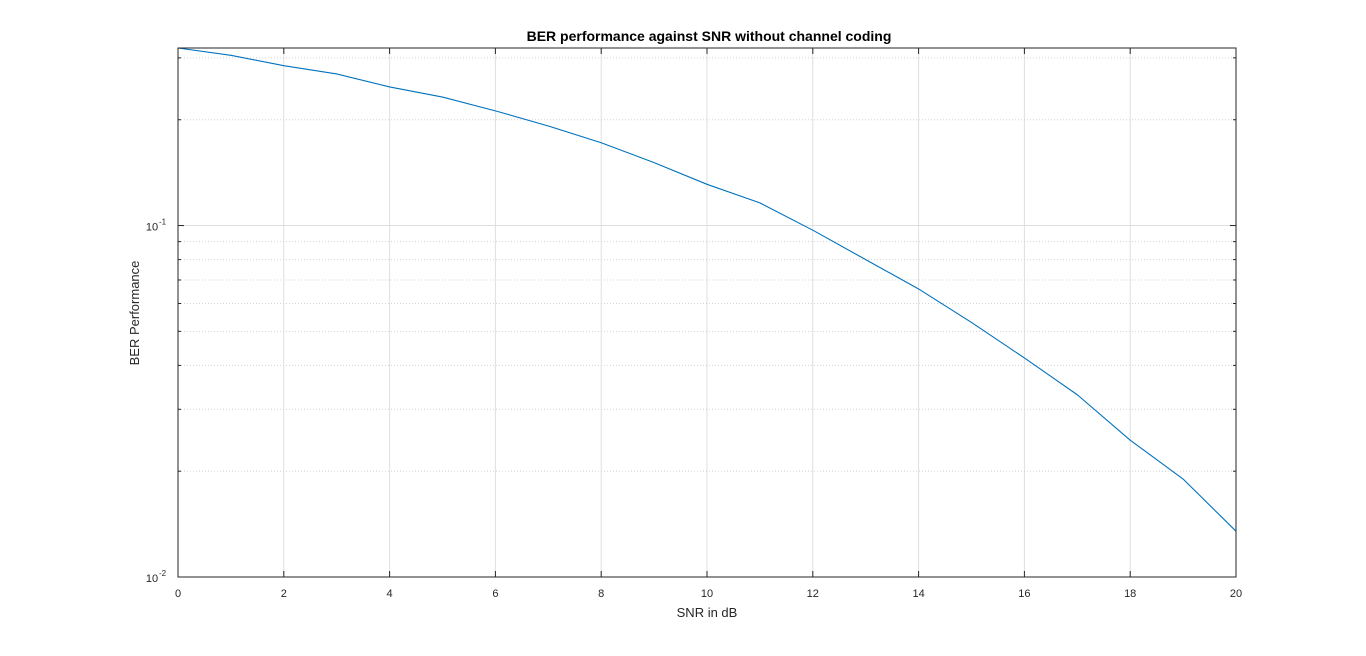 Image resolution: width=1366 pixels, height=656 pixels. Describe the element at coordinates (1024, 594) in the screenshot. I see `x-tick-label: 16` at that location.